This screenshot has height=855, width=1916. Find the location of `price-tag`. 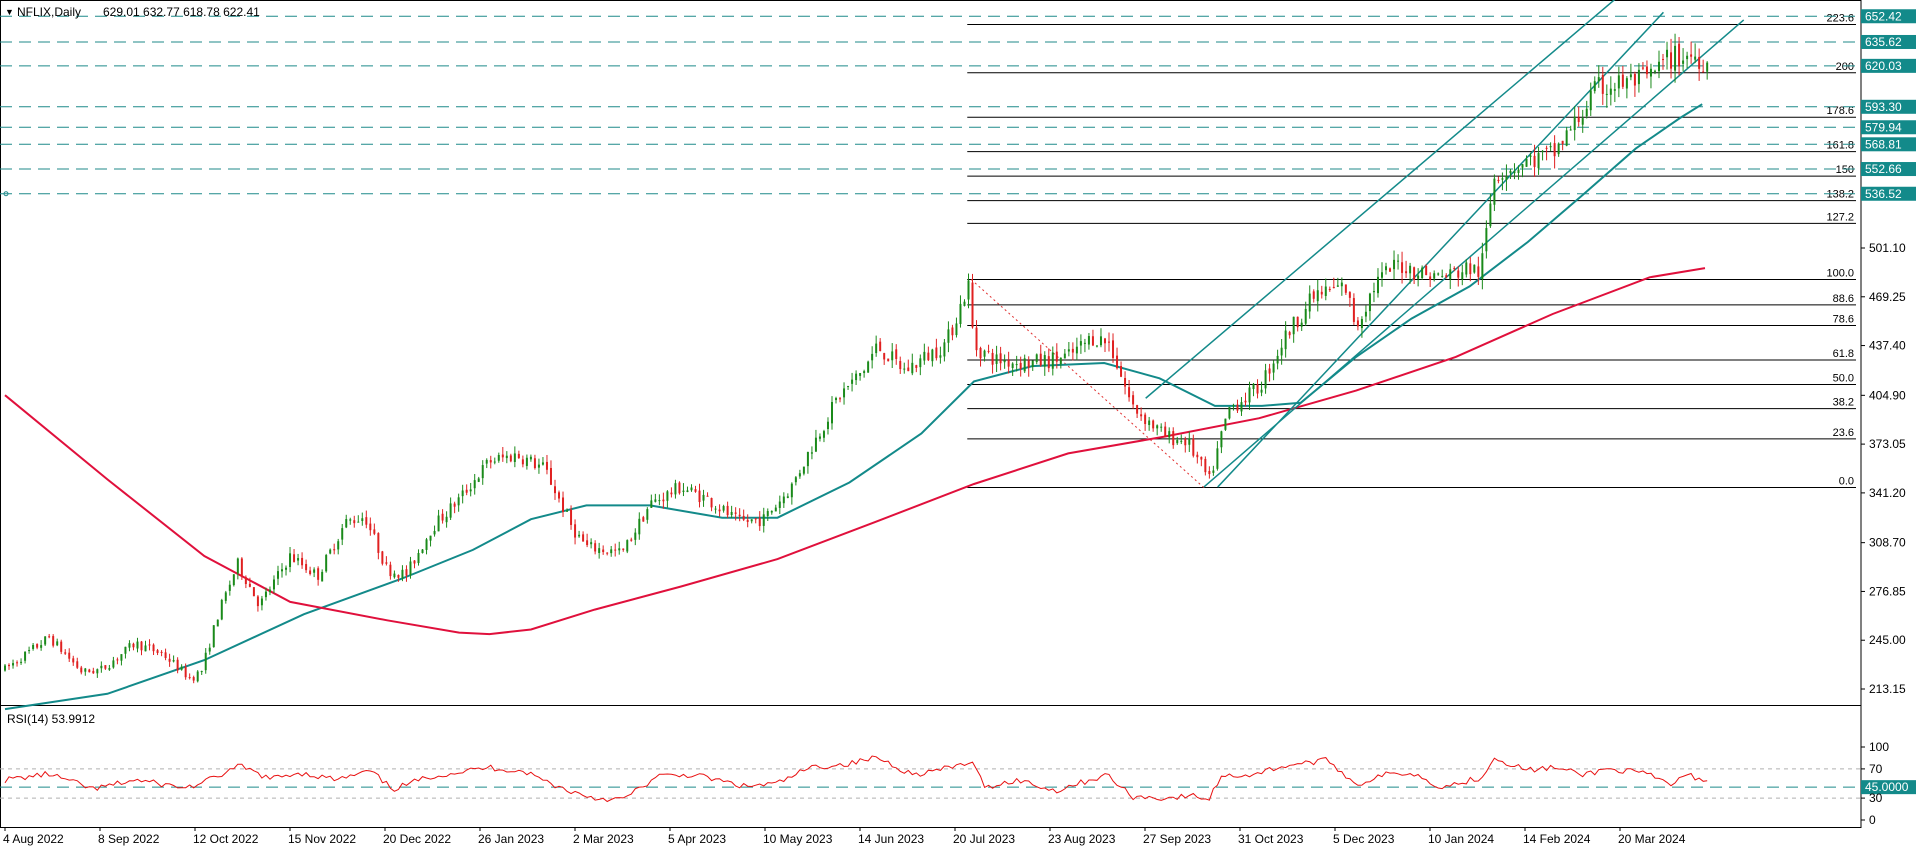

price-tag is located at coordinates (1888, 193).